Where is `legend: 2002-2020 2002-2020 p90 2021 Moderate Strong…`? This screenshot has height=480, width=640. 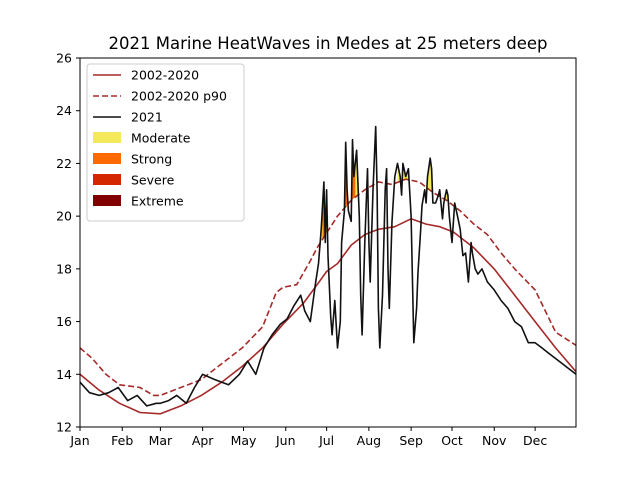
legend: 2002-2020 2002-2020 p90 2021 Moderate Strong… is located at coordinates (165, 142).